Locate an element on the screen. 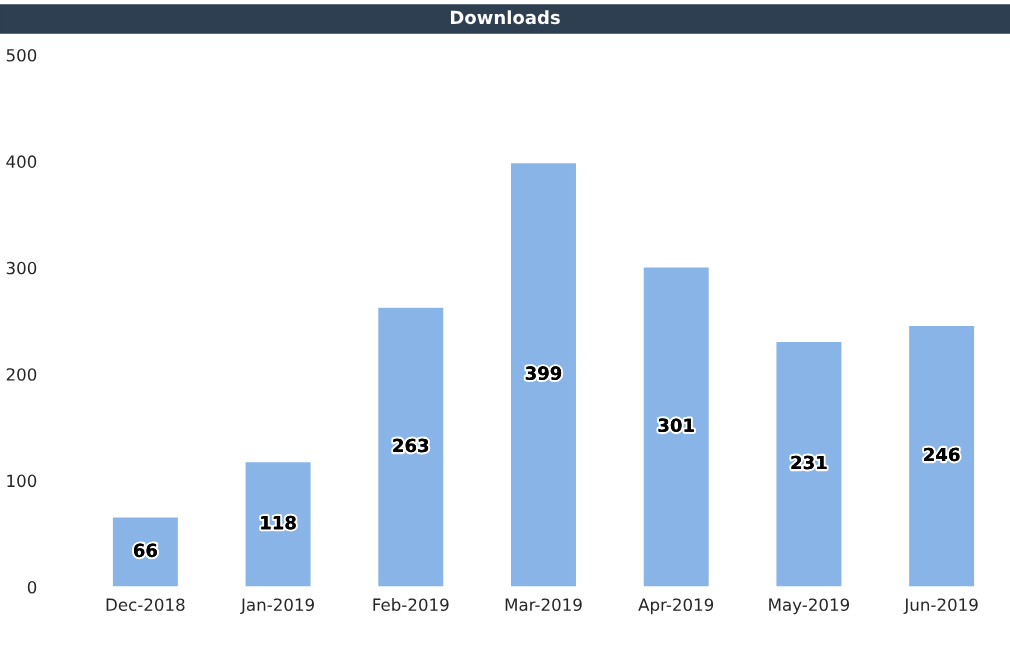  y-tick-label: 100 is located at coordinates (22, 481).